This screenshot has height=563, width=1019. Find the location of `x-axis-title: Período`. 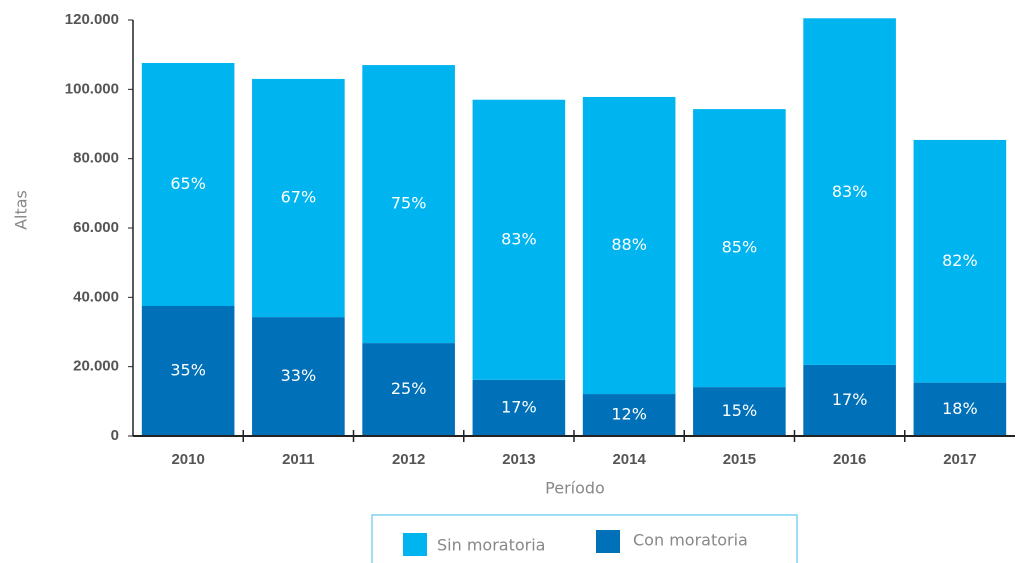

x-axis-title: Período is located at coordinates (575, 488).